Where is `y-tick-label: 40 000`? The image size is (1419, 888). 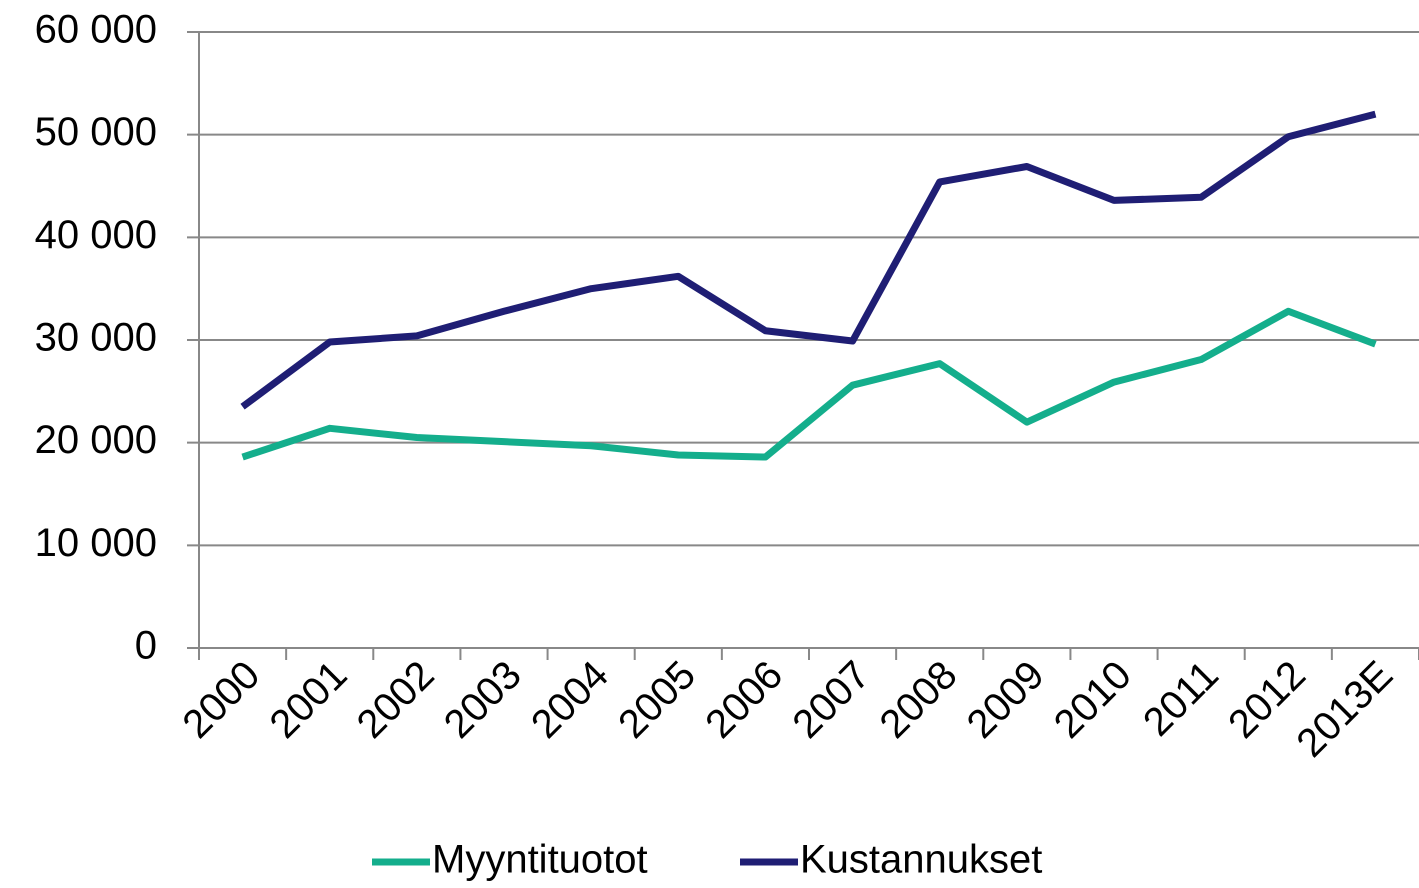
y-tick-label: 40 000 is located at coordinates (96, 235).